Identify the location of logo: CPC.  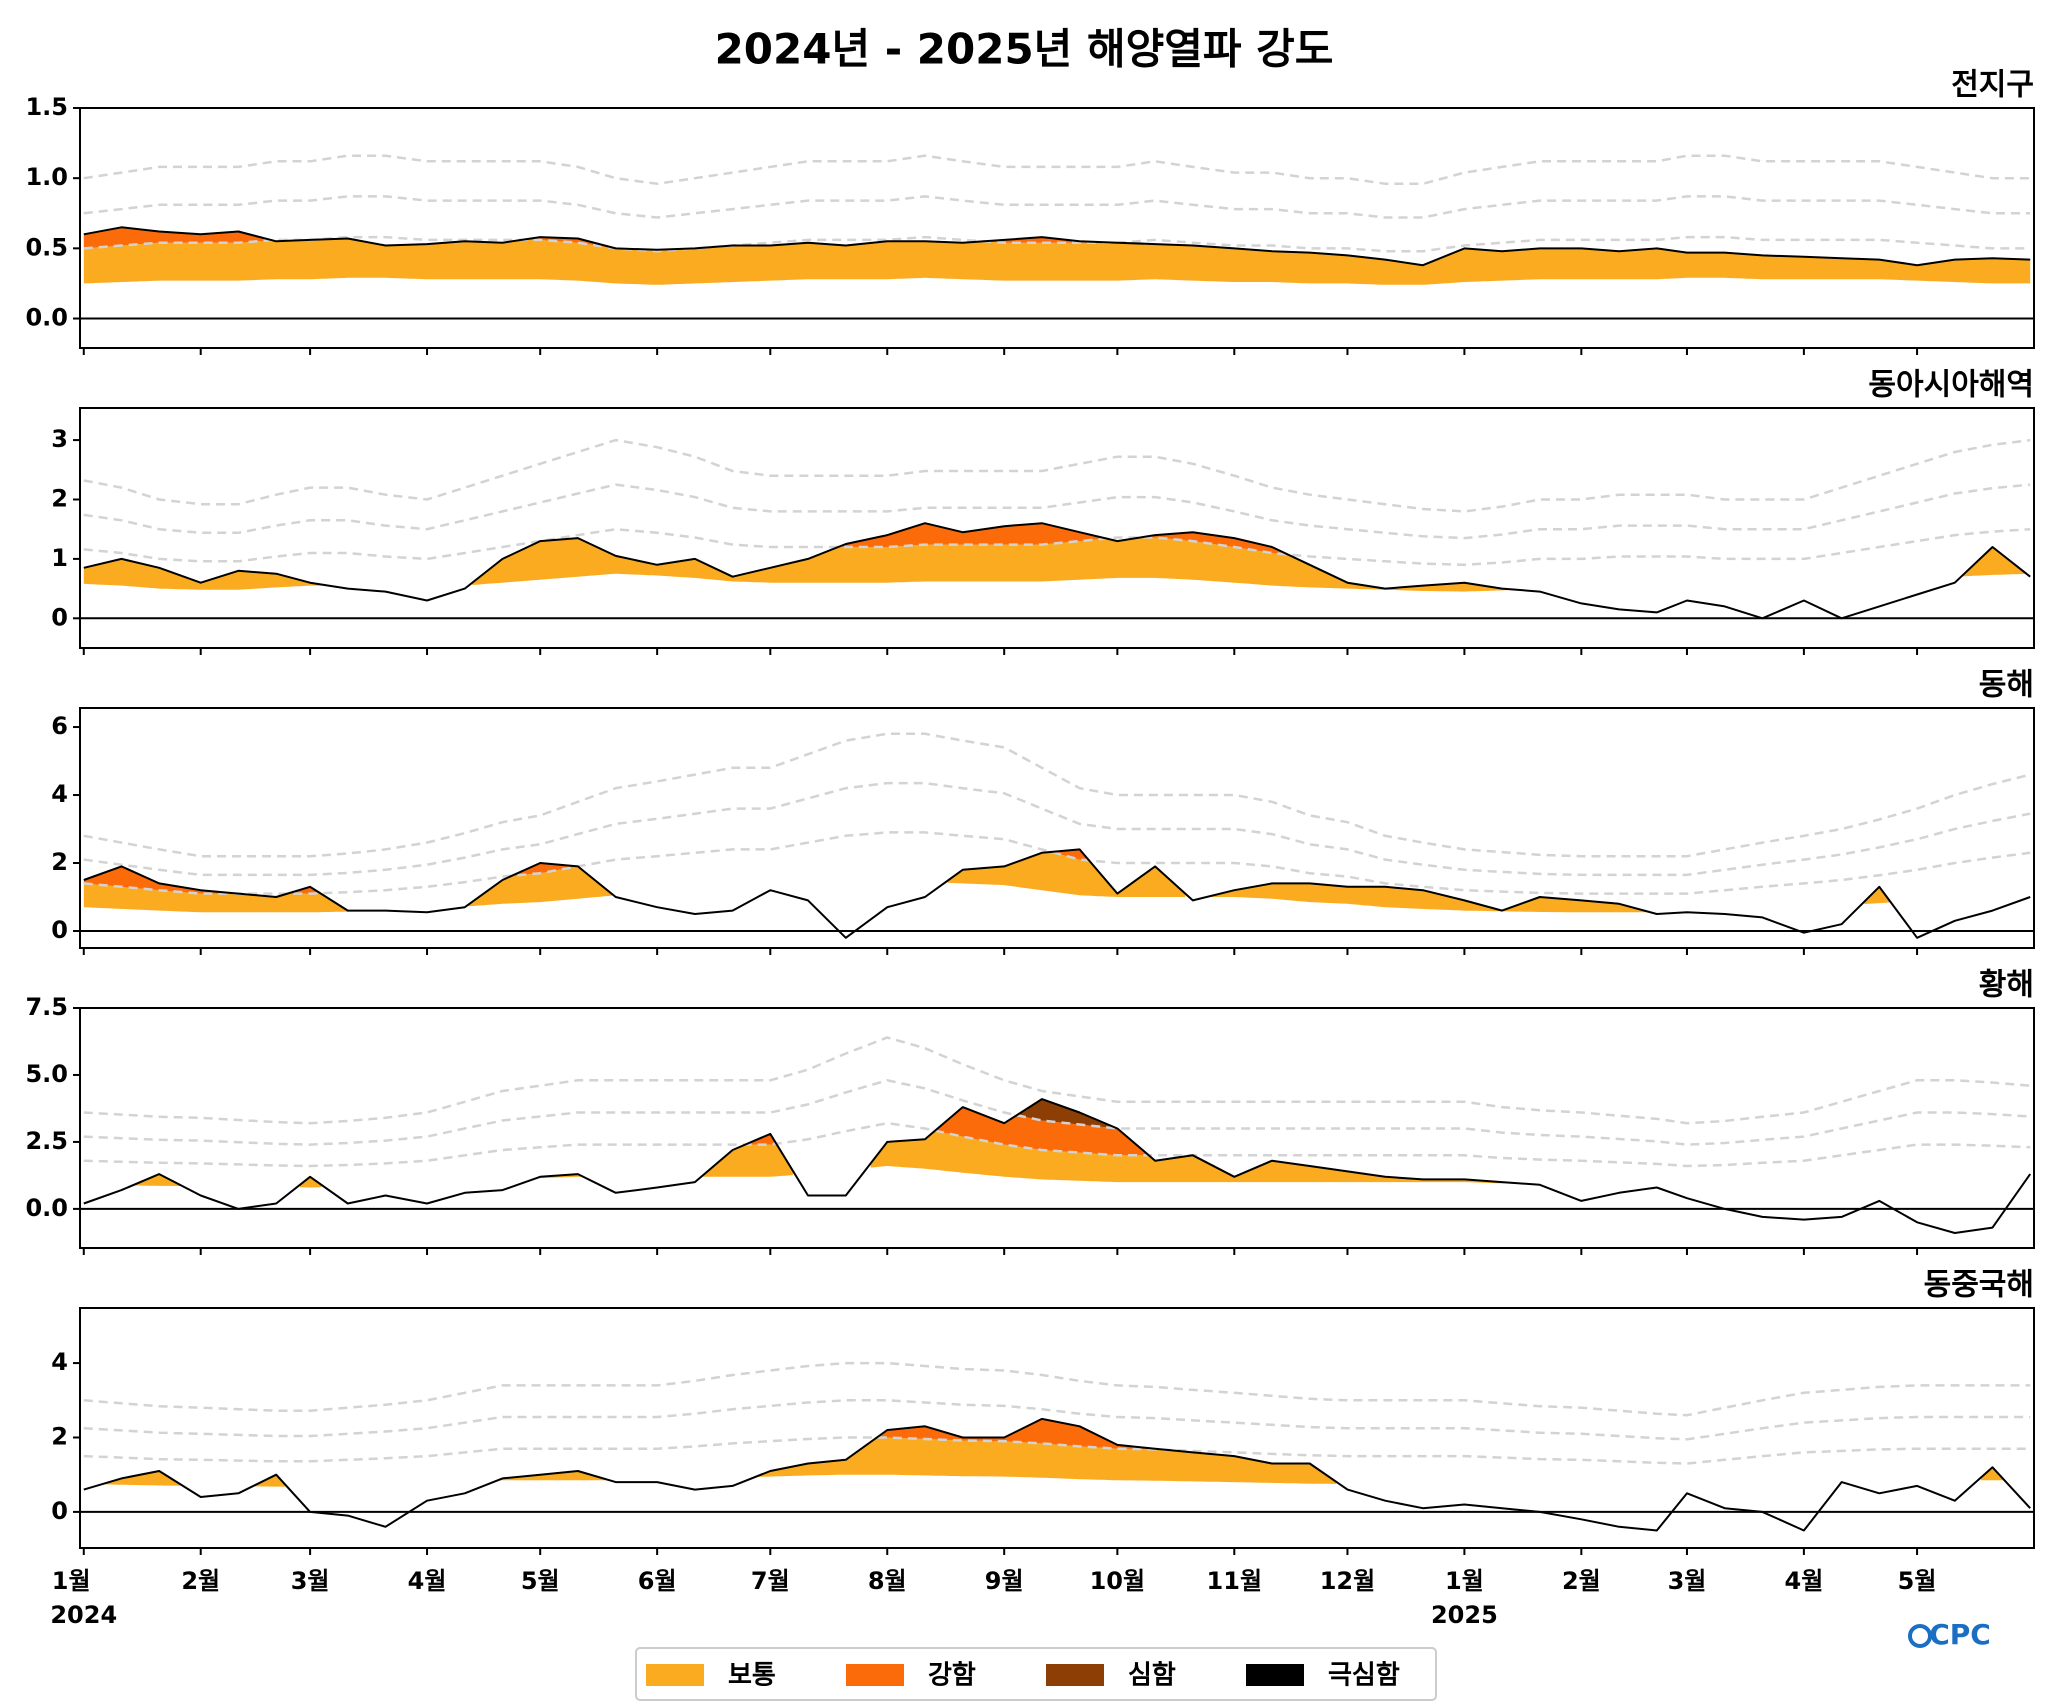
(1960, 1634).